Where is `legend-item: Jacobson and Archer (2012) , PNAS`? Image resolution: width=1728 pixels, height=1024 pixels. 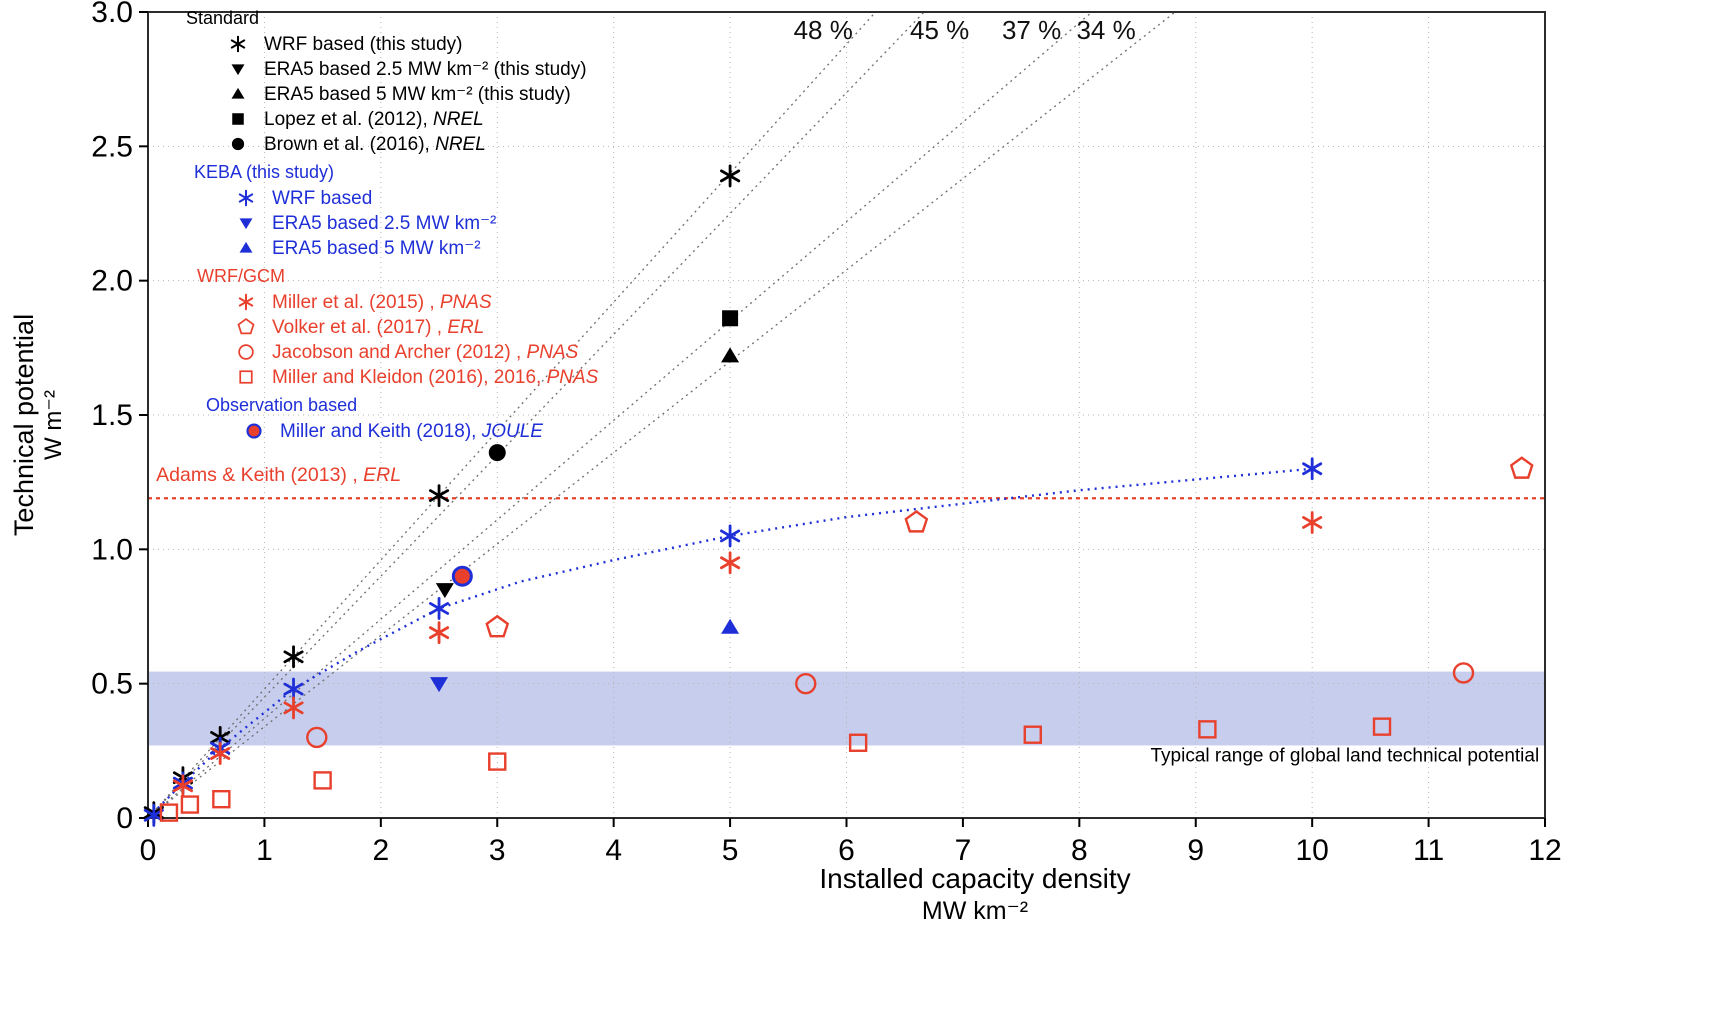
legend-item: Jacobson and Archer (2012) , PNAS is located at coordinates (408, 352).